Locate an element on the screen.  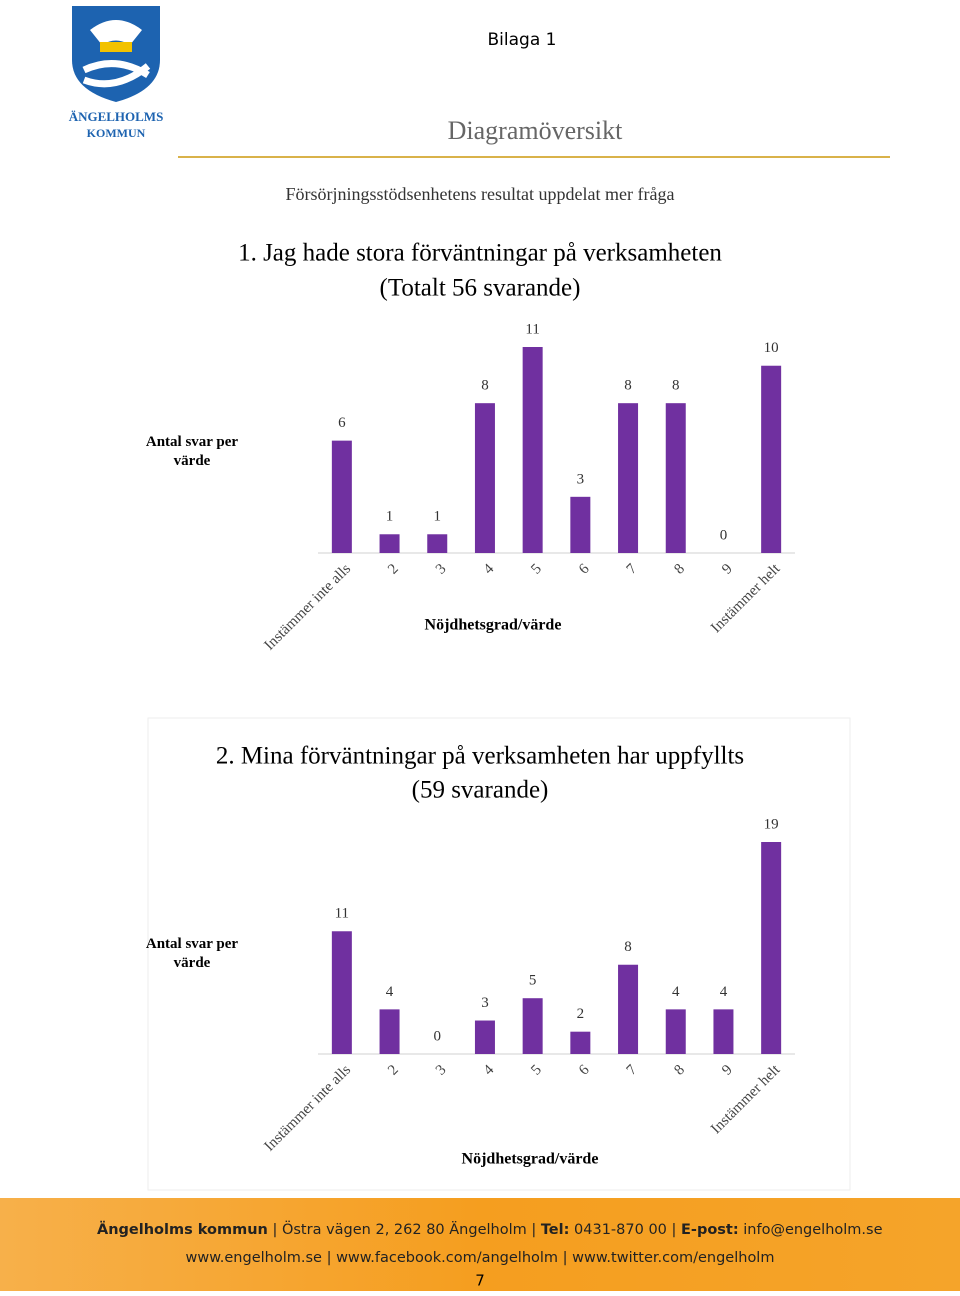
logo-fish is located at coordinates (116, 74).